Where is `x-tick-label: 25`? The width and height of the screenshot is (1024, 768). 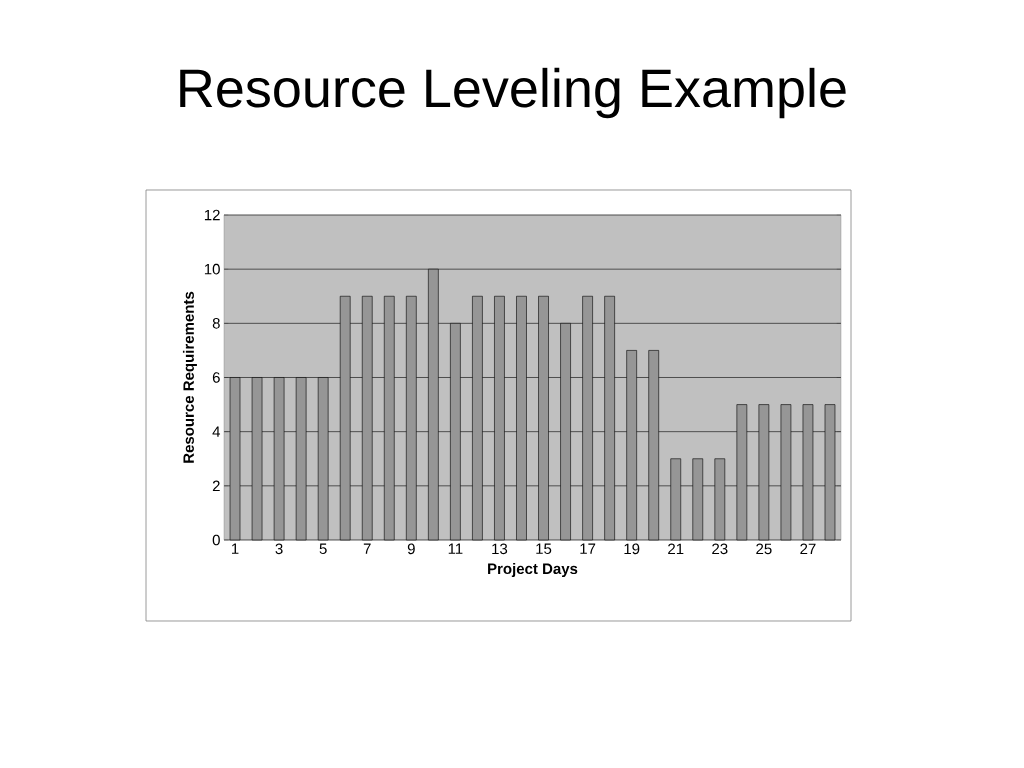 x-tick-label: 25 is located at coordinates (764, 549).